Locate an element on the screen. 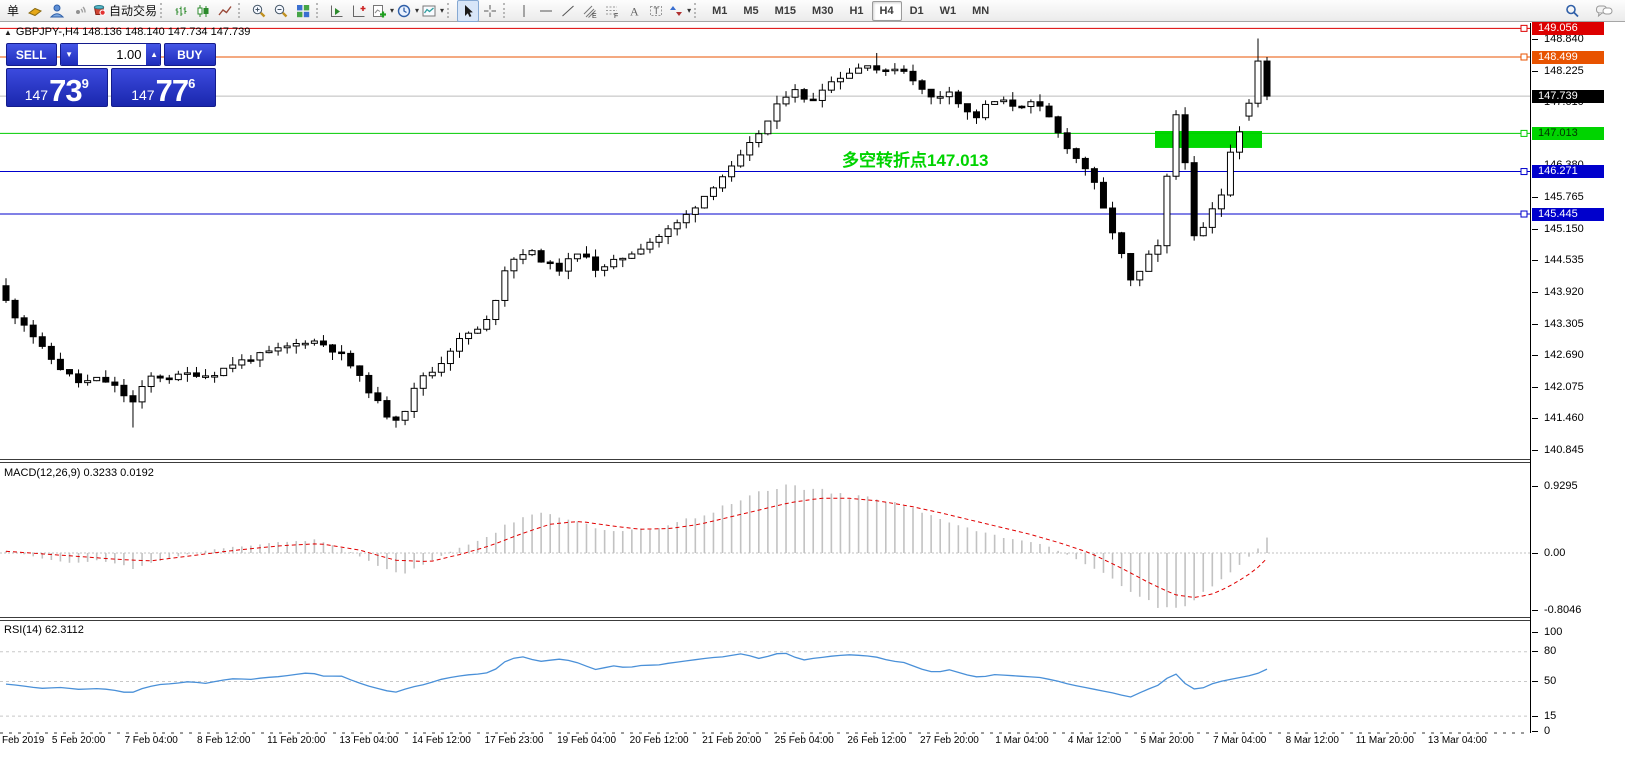 The height and width of the screenshot is (770, 1625). time-label: 13 Mar 04:00 is located at coordinates (1457, 740).